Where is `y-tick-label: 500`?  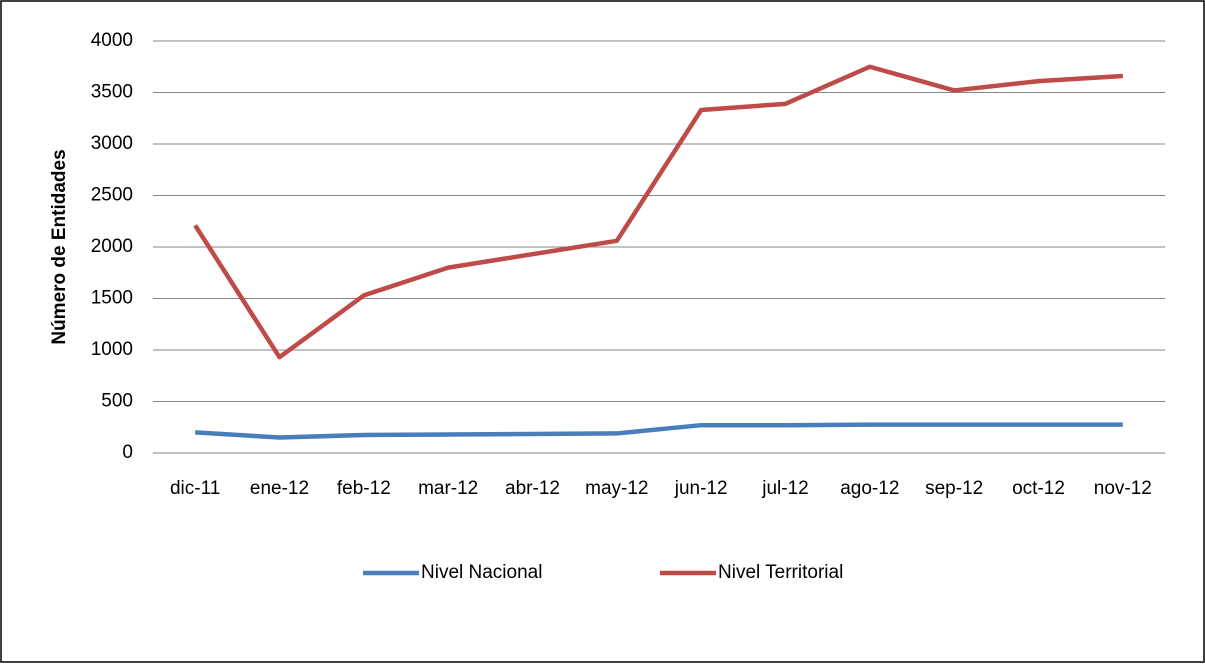 y-tick-label: 500 is located at coordinates (117, 401).